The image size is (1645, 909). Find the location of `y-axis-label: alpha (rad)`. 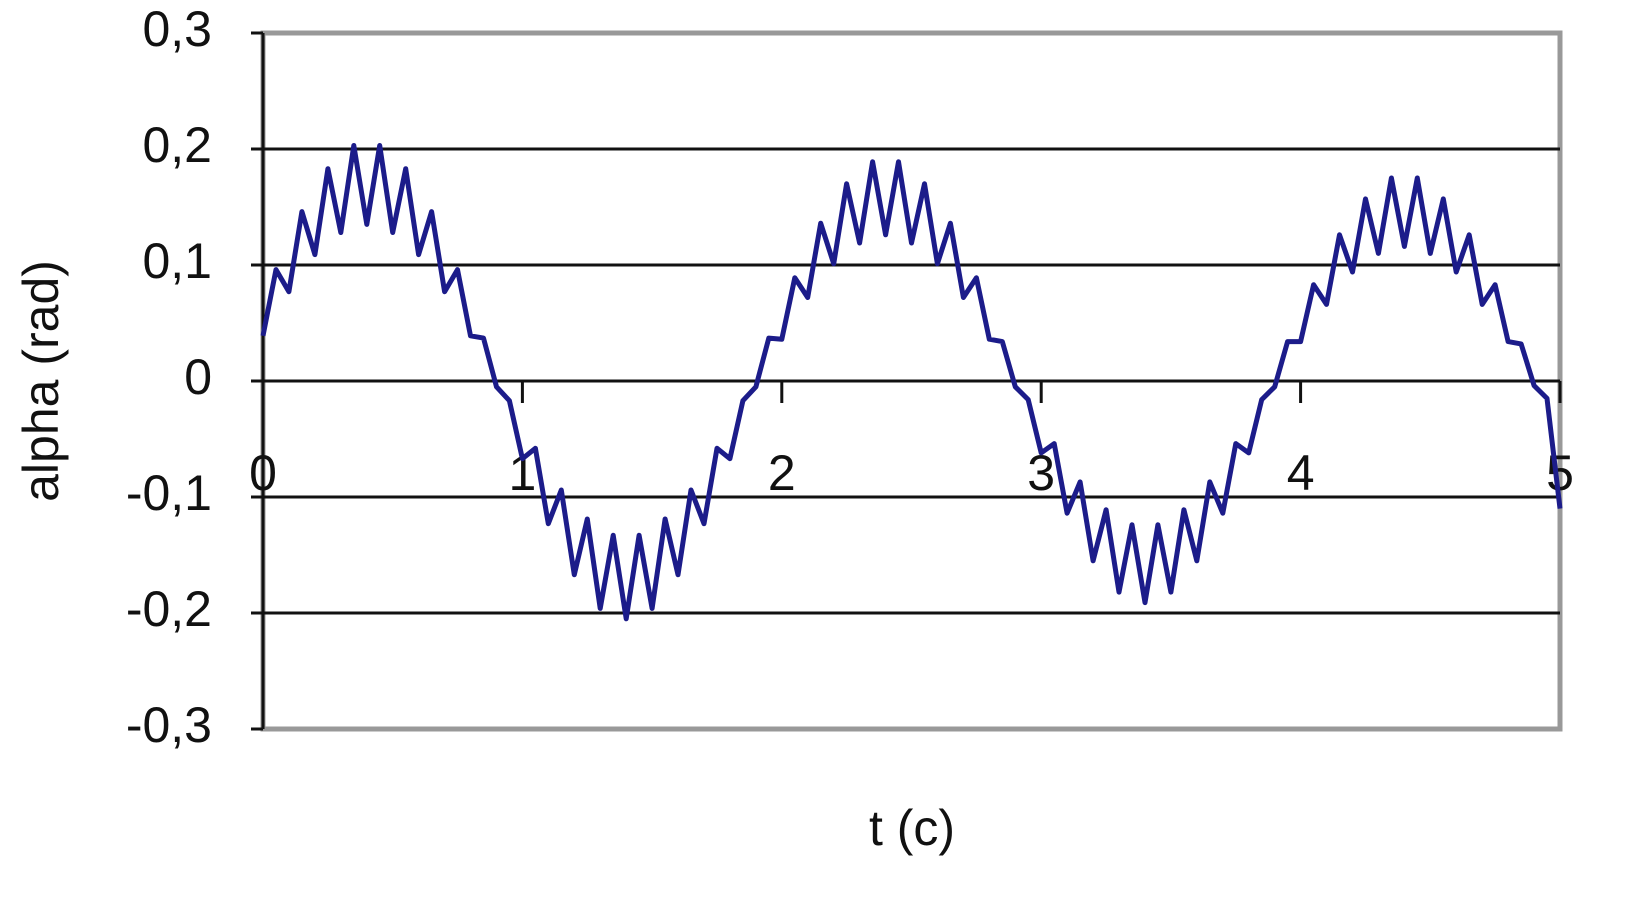

y-axis-label: alpha (rad) is located at coordinates (41, 381).